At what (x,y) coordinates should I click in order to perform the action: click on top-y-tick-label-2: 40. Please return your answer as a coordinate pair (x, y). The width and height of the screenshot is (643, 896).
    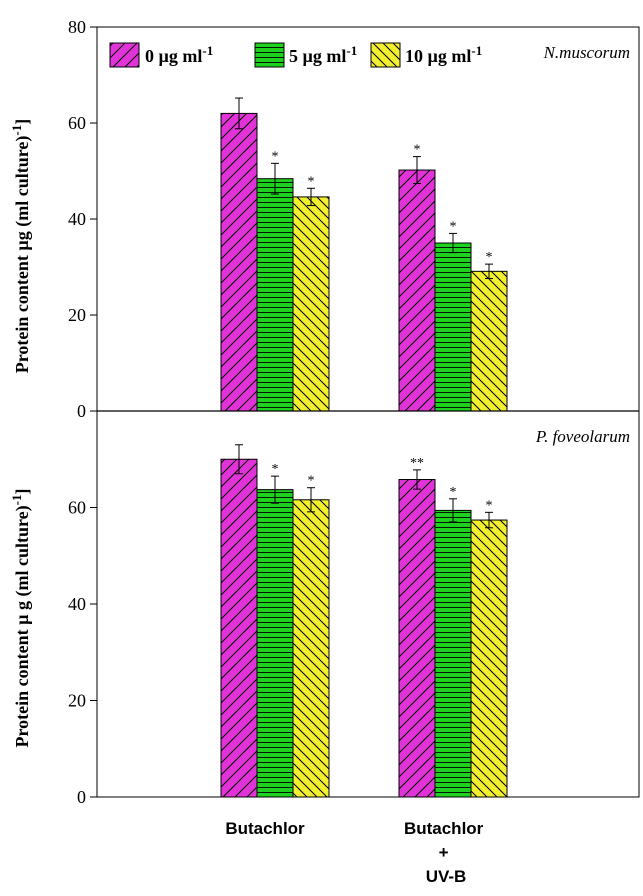
    Looking at the image, I should click on (77, 219).